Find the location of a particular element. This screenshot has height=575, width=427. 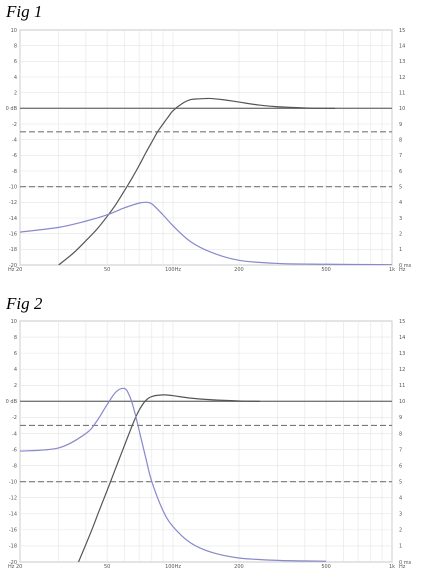

fig-2-title: Fig 2 is located at coordinates (24, 303).